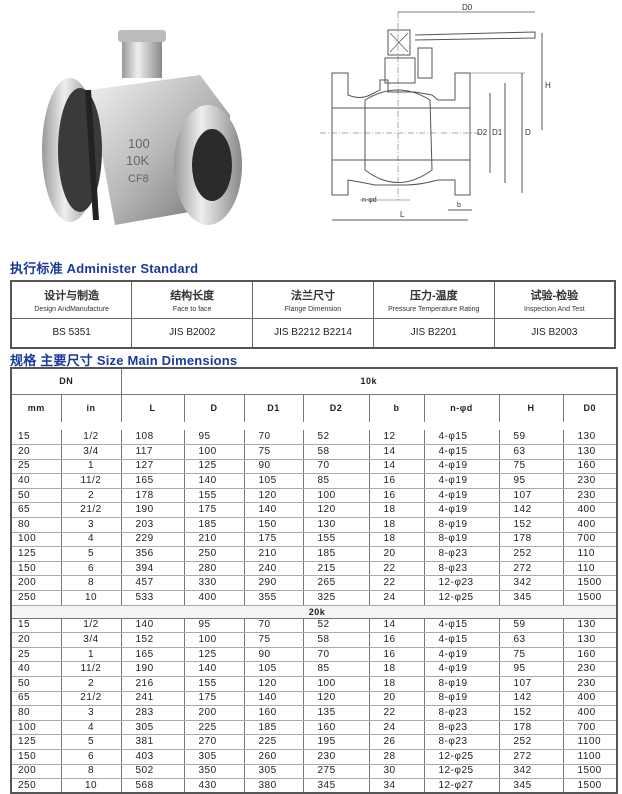 The width and height of the screenshot is (622, 794). What do you see at coordinates (461, 742) in the screenshot?
I see `table-cell: 8-φ23` at bounding box center [461, 742].